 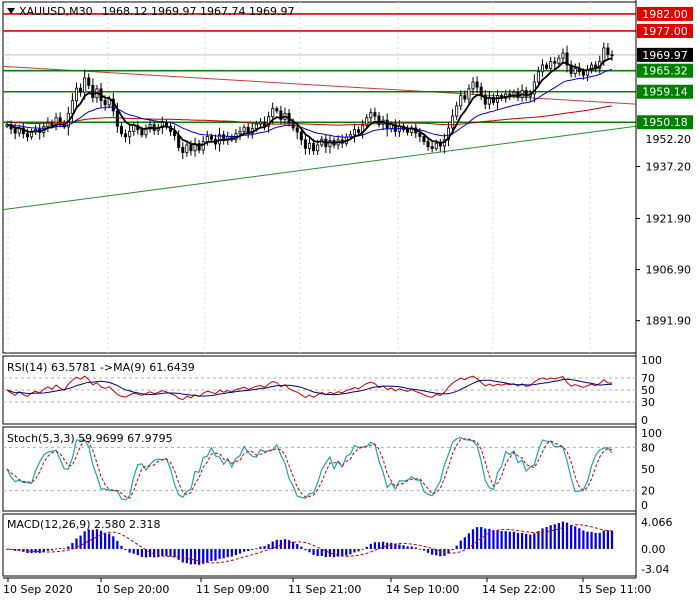 What do you see at coordinates (665, 70) in the screenshot?
I see `support-price-label-0: 1965.32` at bounding box center [665, 70].